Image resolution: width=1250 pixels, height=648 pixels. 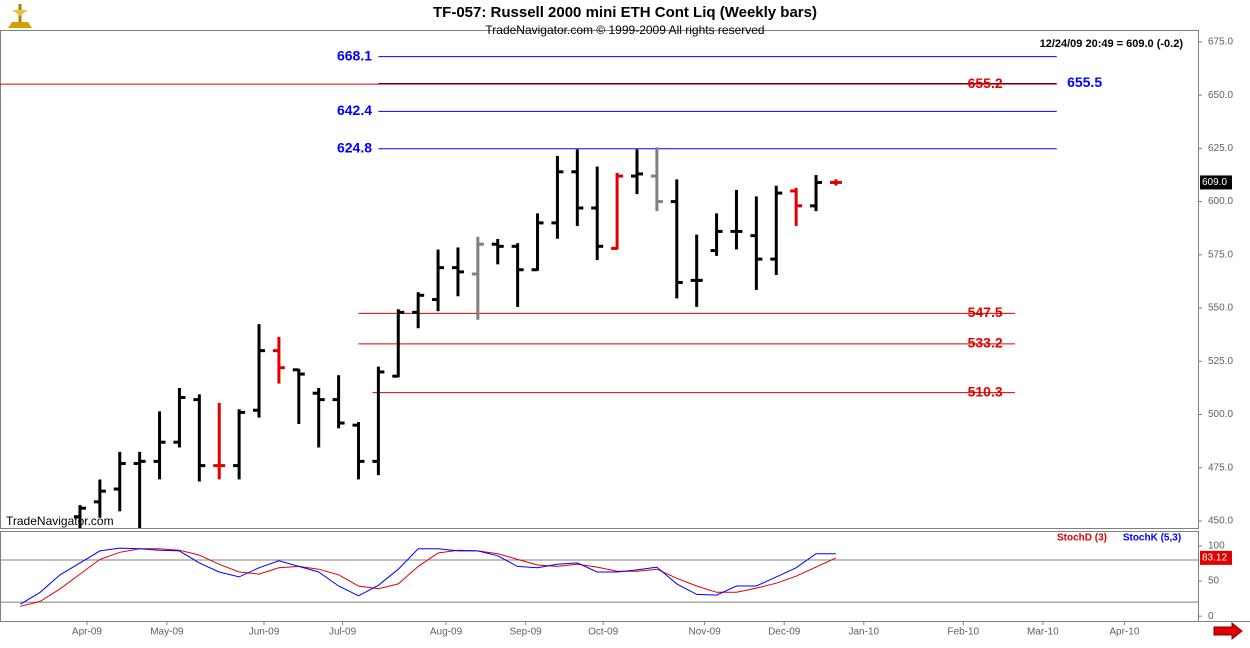 What do you see at coordinates (264, 632) in the screenshot?
I see `x-tick-label: Jun-09` at bounding box center [264, 632].